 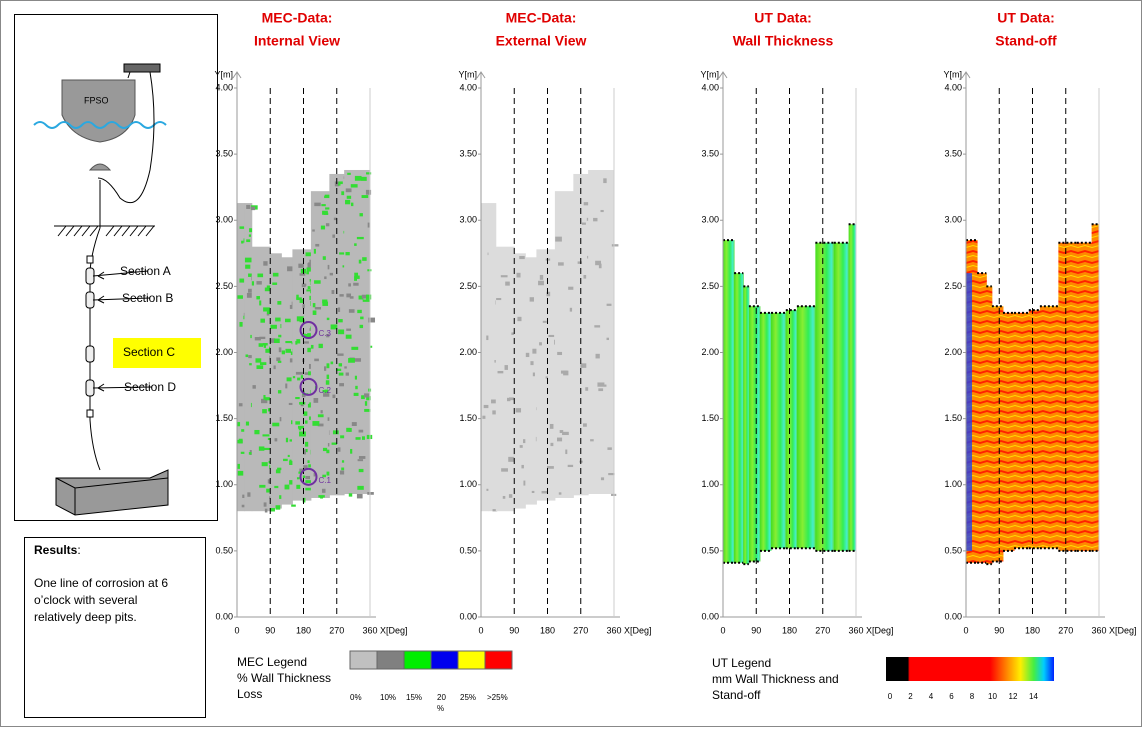 What do you see at coordinates (444, 660) in the screenshot?
I see `legend-swatch` at bounding box center [444, 660].